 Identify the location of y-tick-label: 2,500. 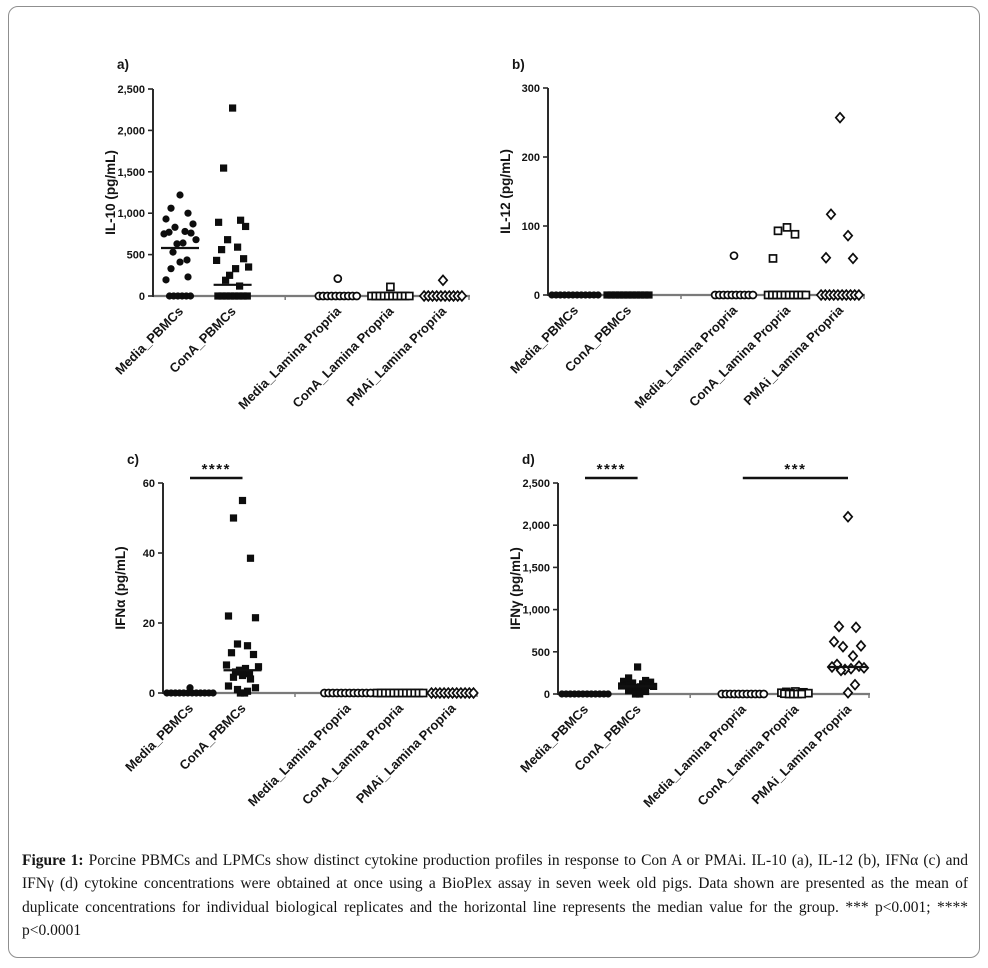
(131, 90).